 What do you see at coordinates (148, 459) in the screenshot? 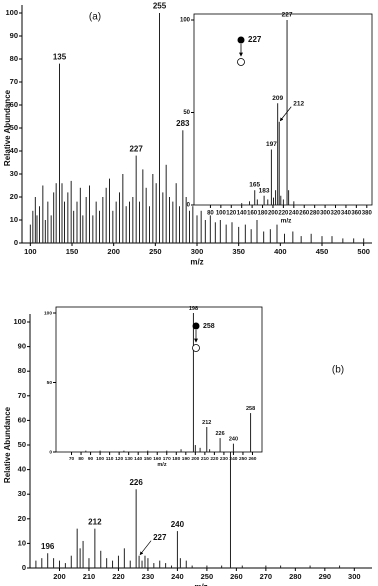
I see `x-tick-label: 150` at bounding box center [148, 459].